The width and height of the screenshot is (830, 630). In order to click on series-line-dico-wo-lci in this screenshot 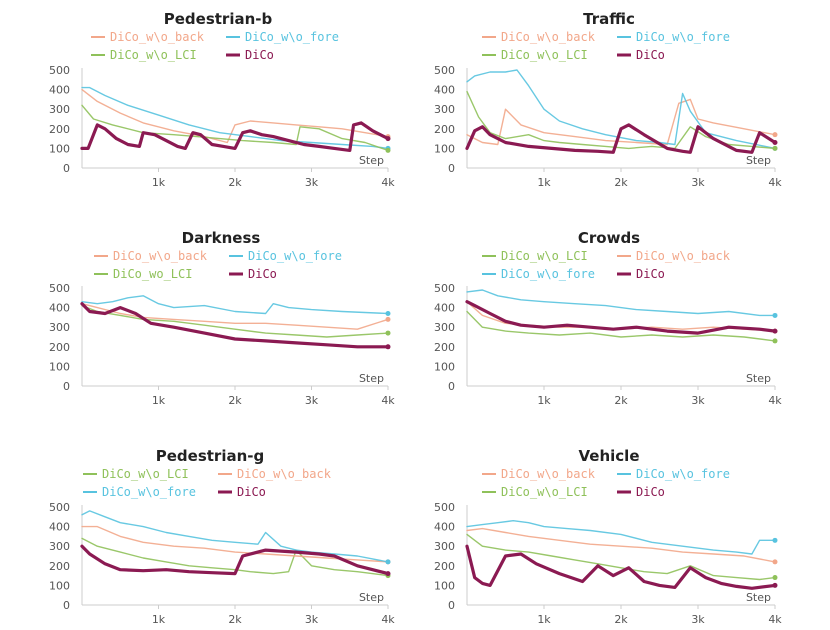, I will do `click(235, 321)`.